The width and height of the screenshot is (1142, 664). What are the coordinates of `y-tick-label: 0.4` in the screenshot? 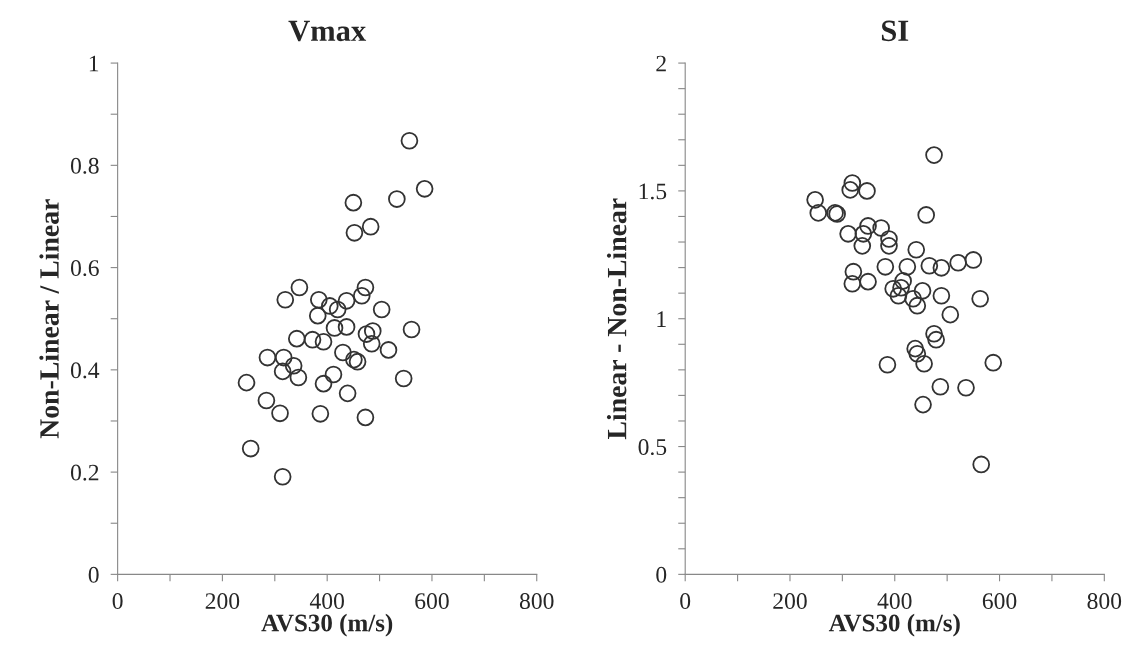 It's located at (85, 370).